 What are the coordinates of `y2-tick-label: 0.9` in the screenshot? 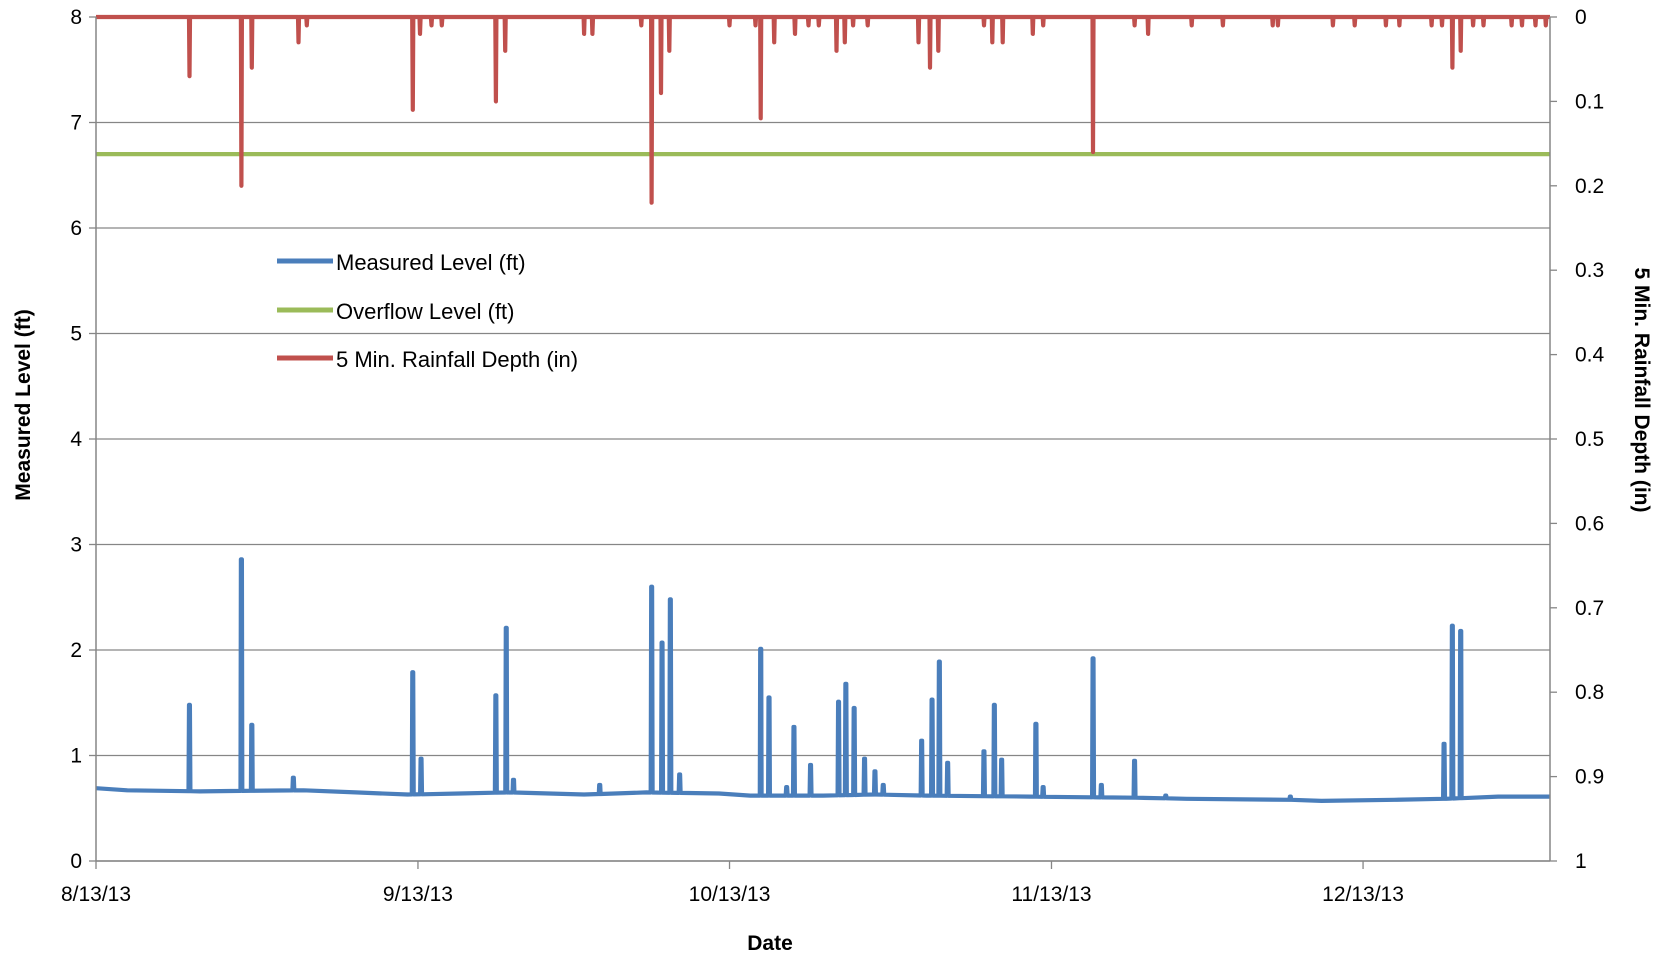 It's located at (1589, 777).